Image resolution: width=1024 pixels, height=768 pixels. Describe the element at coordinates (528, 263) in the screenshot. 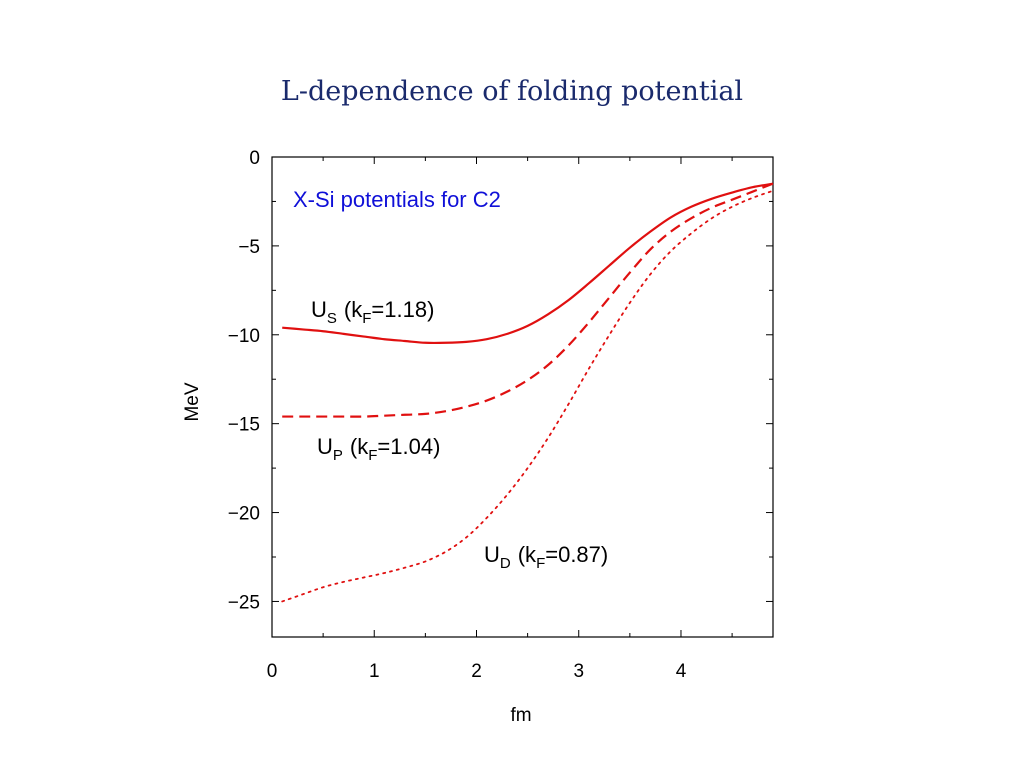

I see `series-line-u-s` at that location.